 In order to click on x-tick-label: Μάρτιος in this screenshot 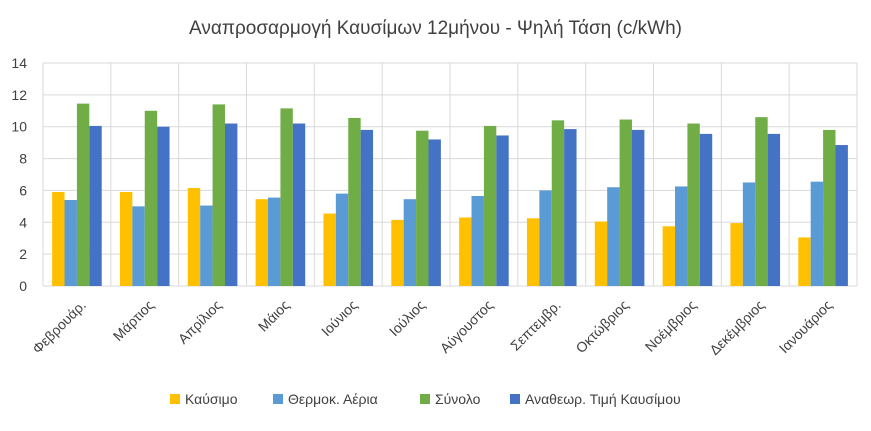, I will do `click(133, 320)`.